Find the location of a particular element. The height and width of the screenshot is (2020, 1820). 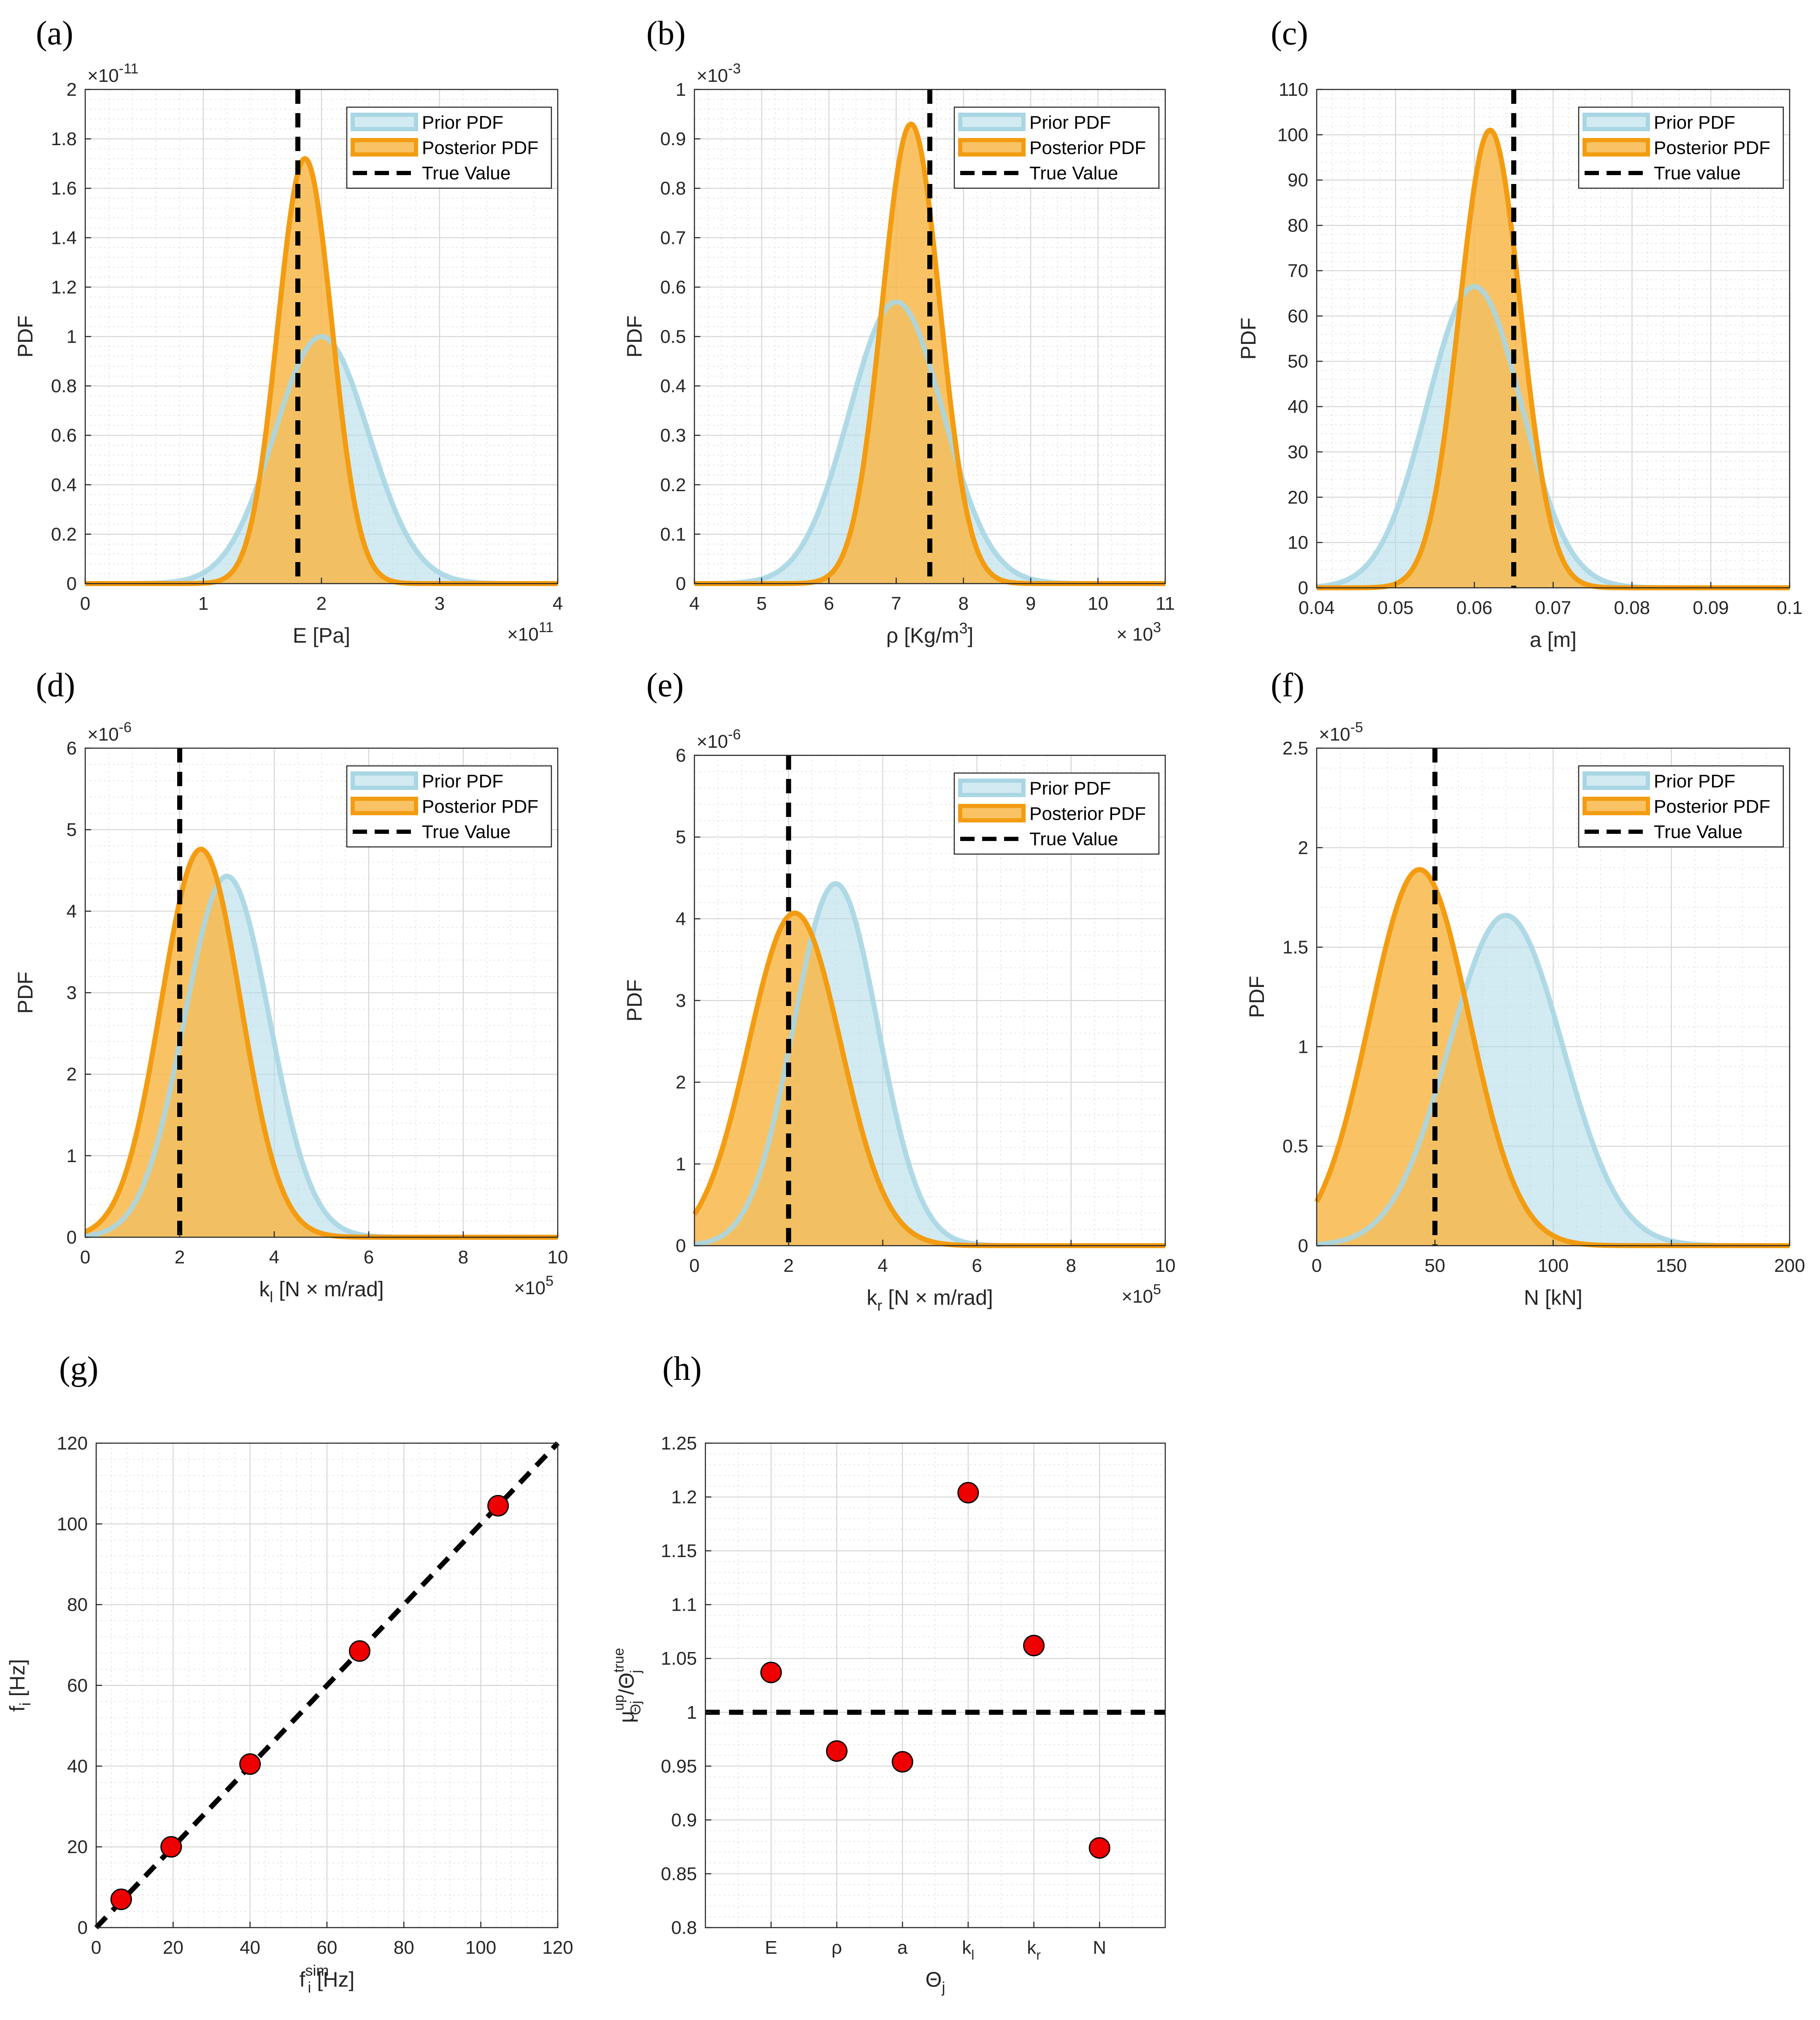

y-tick-label: 0.8 is located at coordinates (684, 1927).